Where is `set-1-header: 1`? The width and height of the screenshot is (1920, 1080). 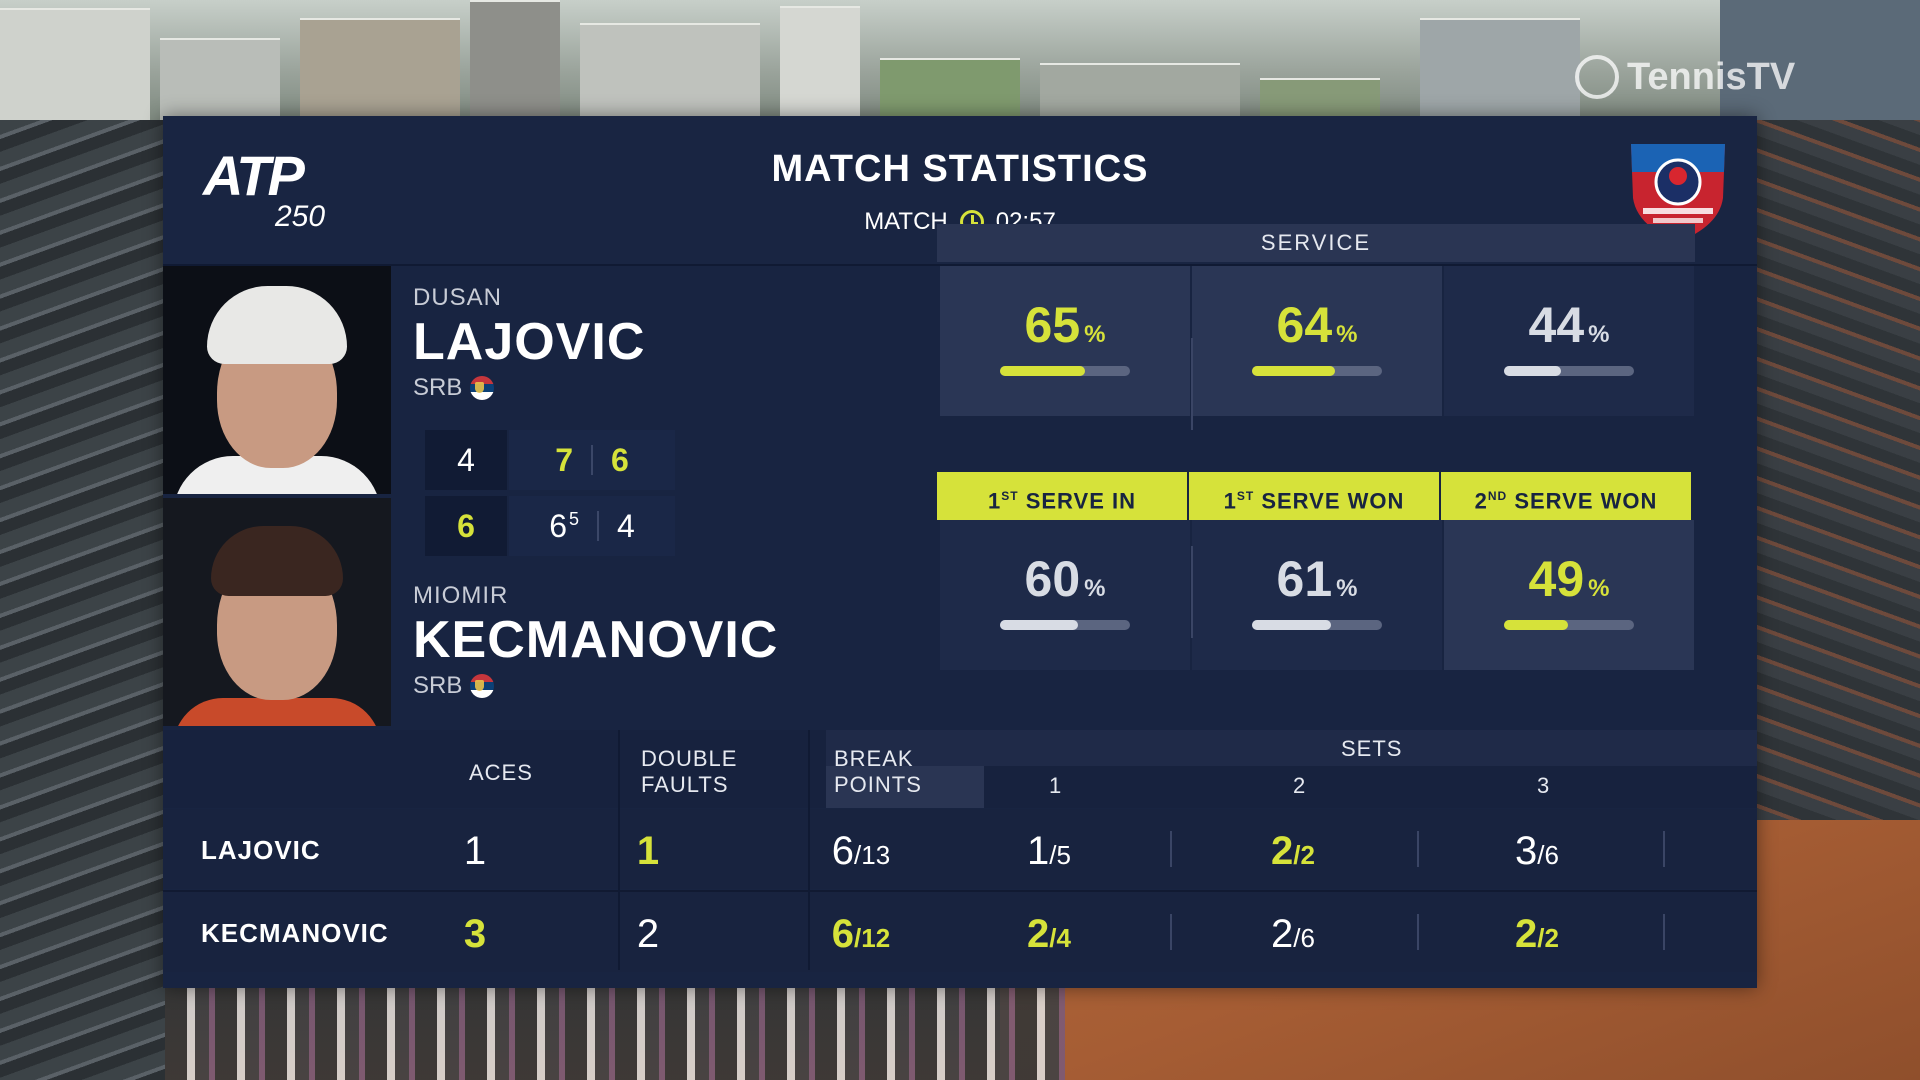 set-1-header: 1 is located at coordinates (1056, 785).